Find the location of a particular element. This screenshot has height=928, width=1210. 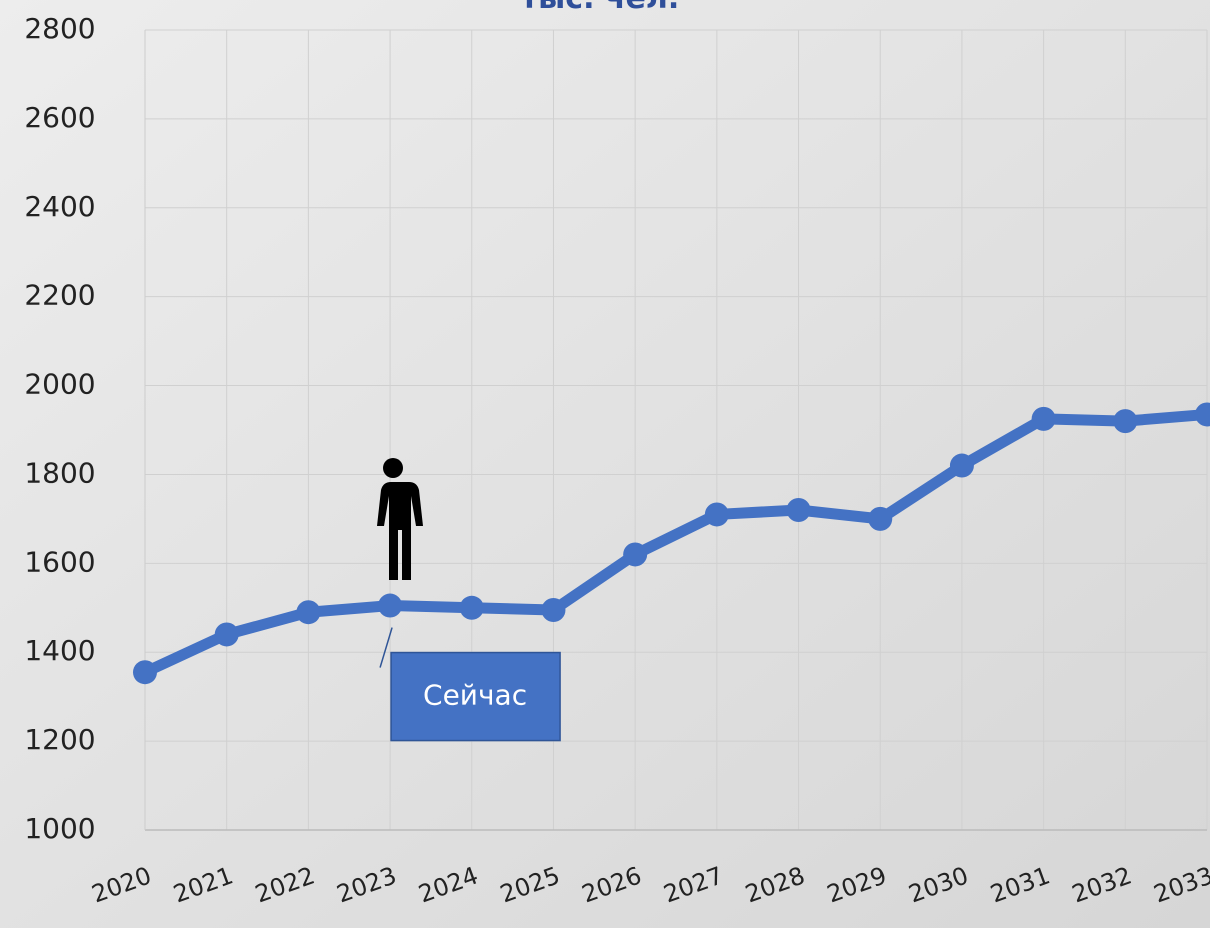

y-tick-label: 2600 is located at coordinates (59, 117).